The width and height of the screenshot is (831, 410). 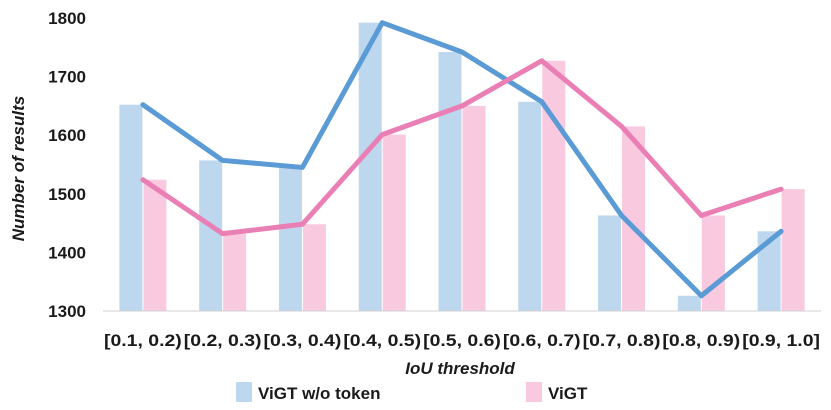 I want to click on y-tick-label: 1300, so click(x=67, y=311).